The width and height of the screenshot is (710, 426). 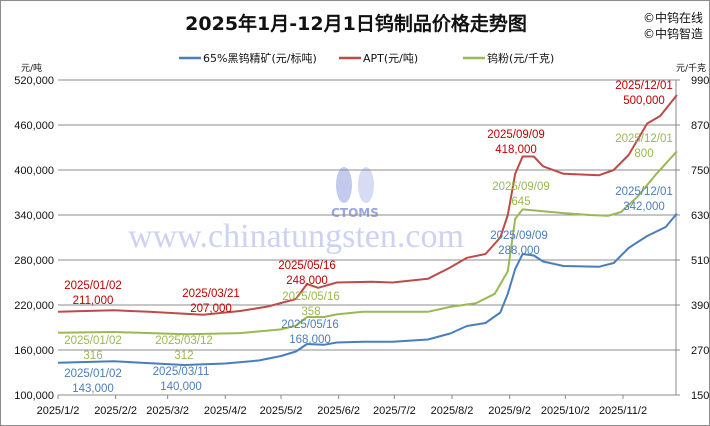 I want to click on data-label-date: 2025/03/21, so click(x=211, y=294).